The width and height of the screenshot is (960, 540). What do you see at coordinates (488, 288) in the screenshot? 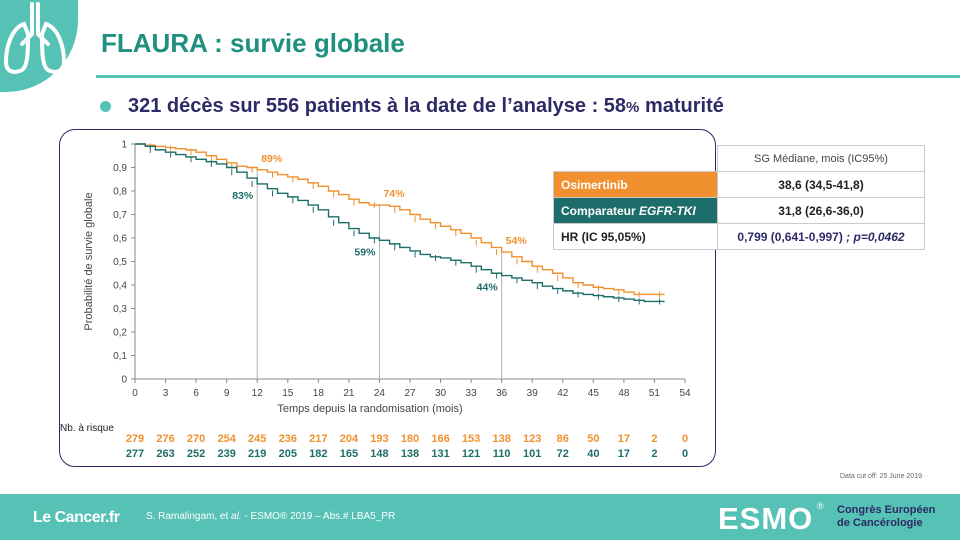
I see `landmark-label: 44%` at bounding box center [488, 288].